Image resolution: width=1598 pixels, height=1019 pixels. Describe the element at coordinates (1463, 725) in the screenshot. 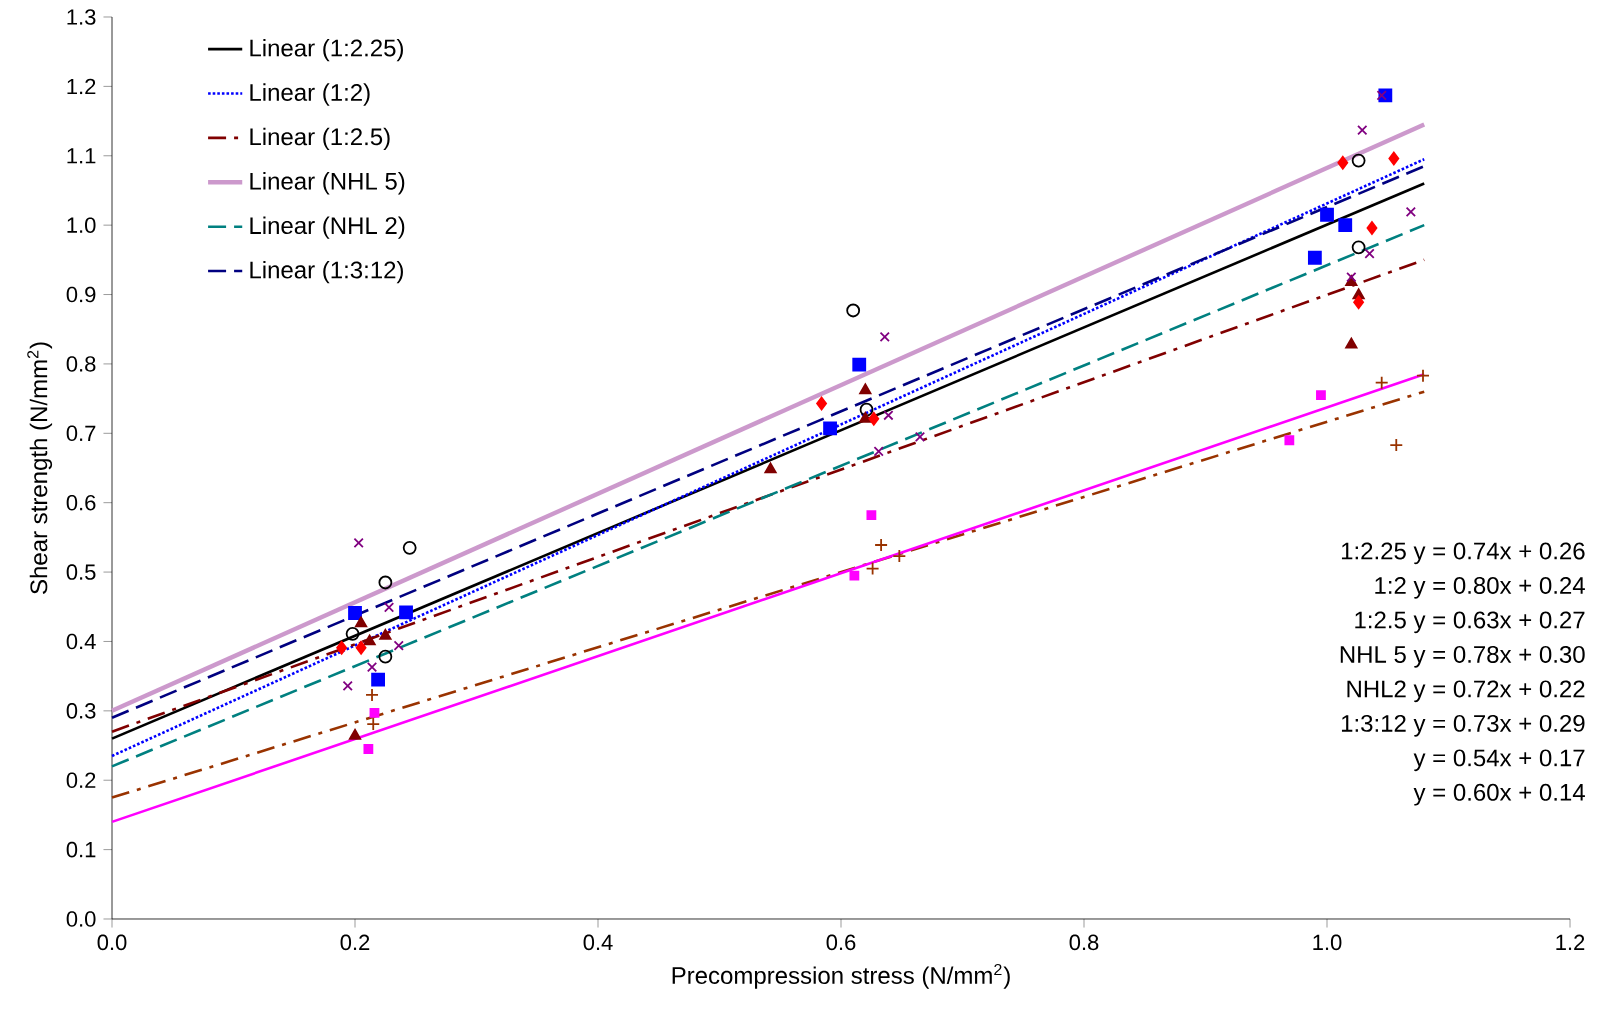

I see `annotation: 1:3:12 y = 0.73x + 0.29` at that location.